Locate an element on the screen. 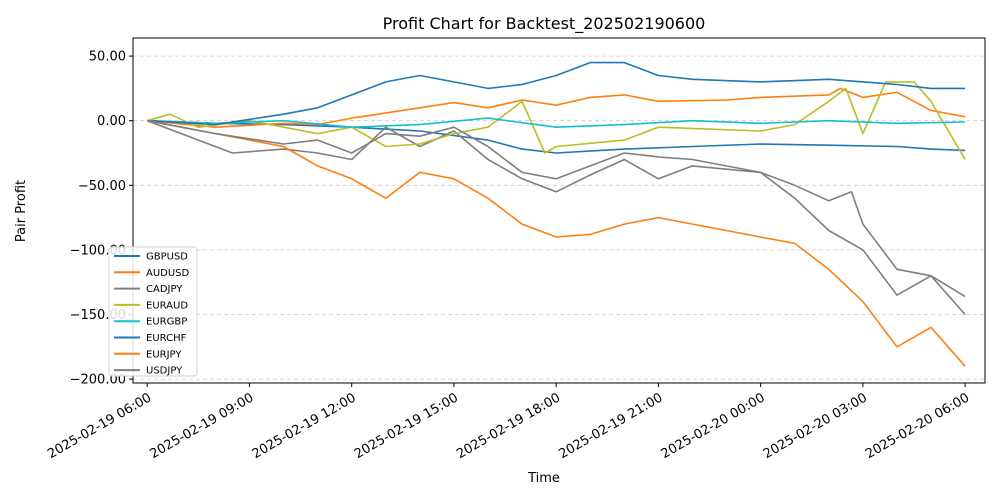 This screenshot has height=500, width=1000. series-line-euraud is located at coordinates (556, 120).